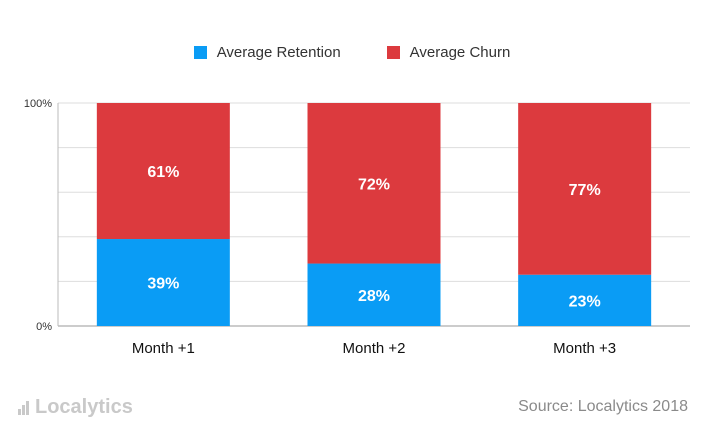 The height and width of the screenshot is (430, 704). I want to click on chart-legend: Average Retention Average Churn, so click(352, 52).